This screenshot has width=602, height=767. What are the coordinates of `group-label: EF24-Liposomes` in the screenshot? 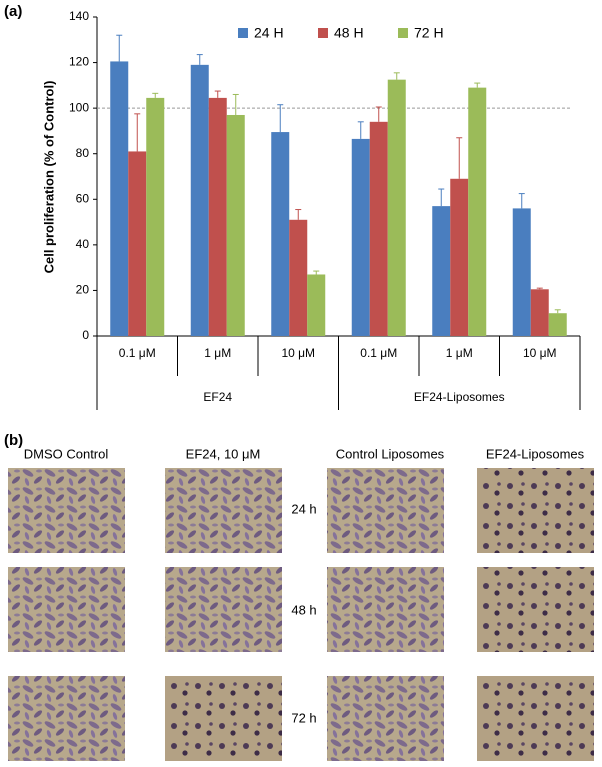 It's located at (459, 397).